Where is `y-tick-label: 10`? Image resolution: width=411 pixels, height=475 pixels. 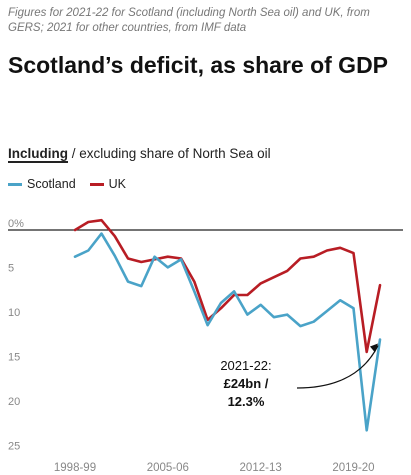 y-tick-label: 10 is located at coordinates (14, 313).